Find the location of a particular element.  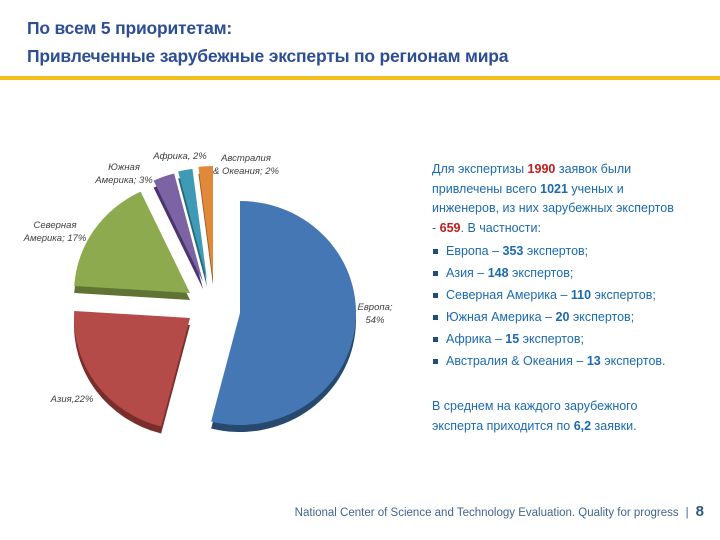

title-underline-rule is located at coordinates (360, 78).